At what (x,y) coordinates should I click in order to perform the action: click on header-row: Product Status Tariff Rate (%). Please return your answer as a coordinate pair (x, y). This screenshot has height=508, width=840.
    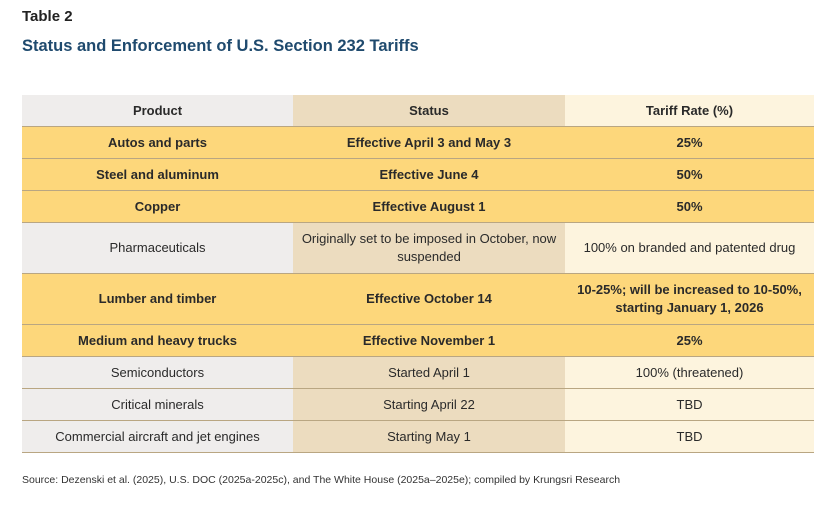
    Looking at the image, I should click on (418, 111).